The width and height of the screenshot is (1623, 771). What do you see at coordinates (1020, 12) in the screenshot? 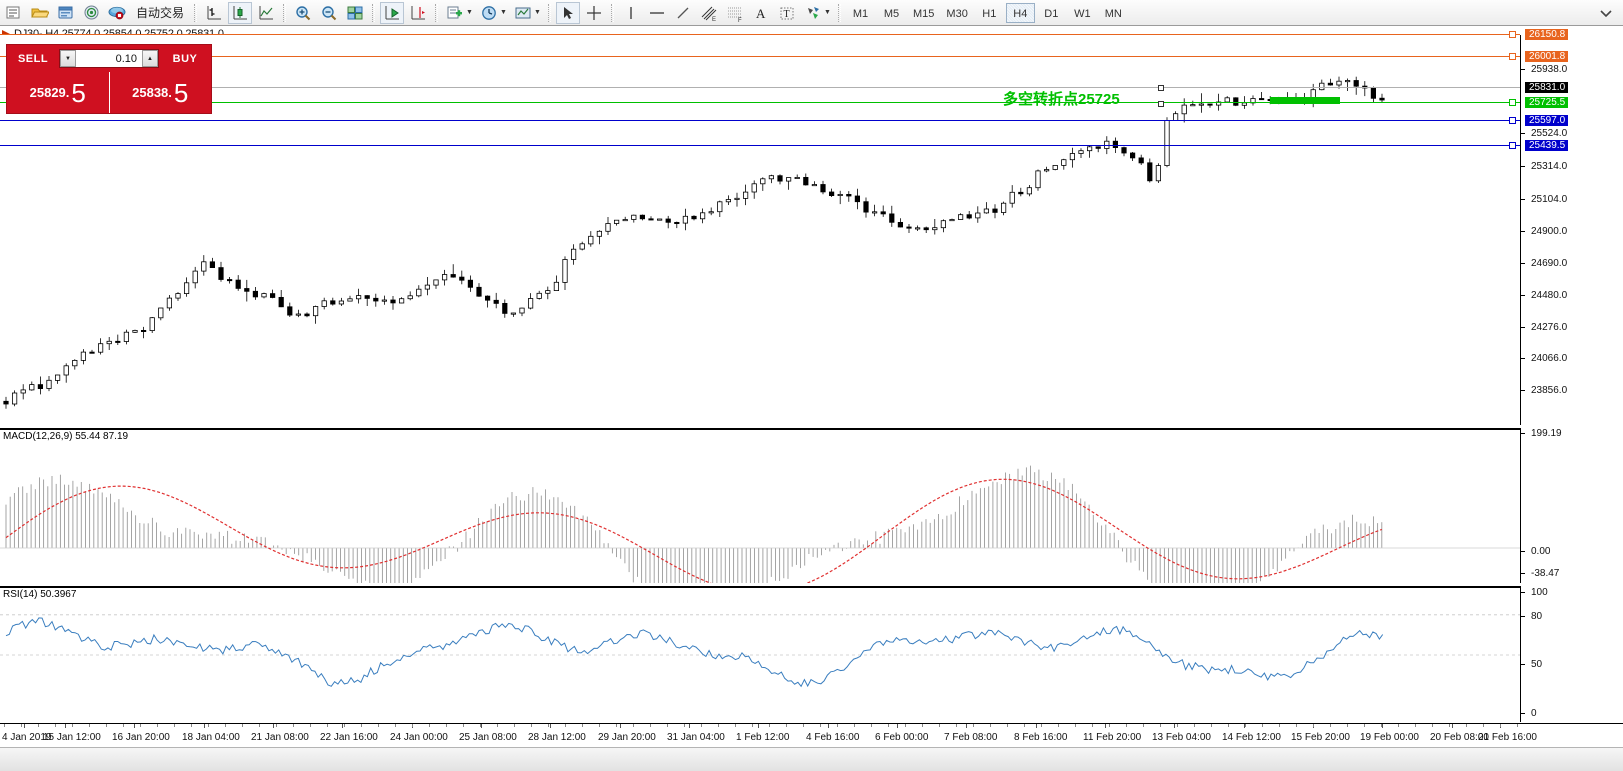
I see `timeframe-h4: H4` at bounding box center [1020, 12].